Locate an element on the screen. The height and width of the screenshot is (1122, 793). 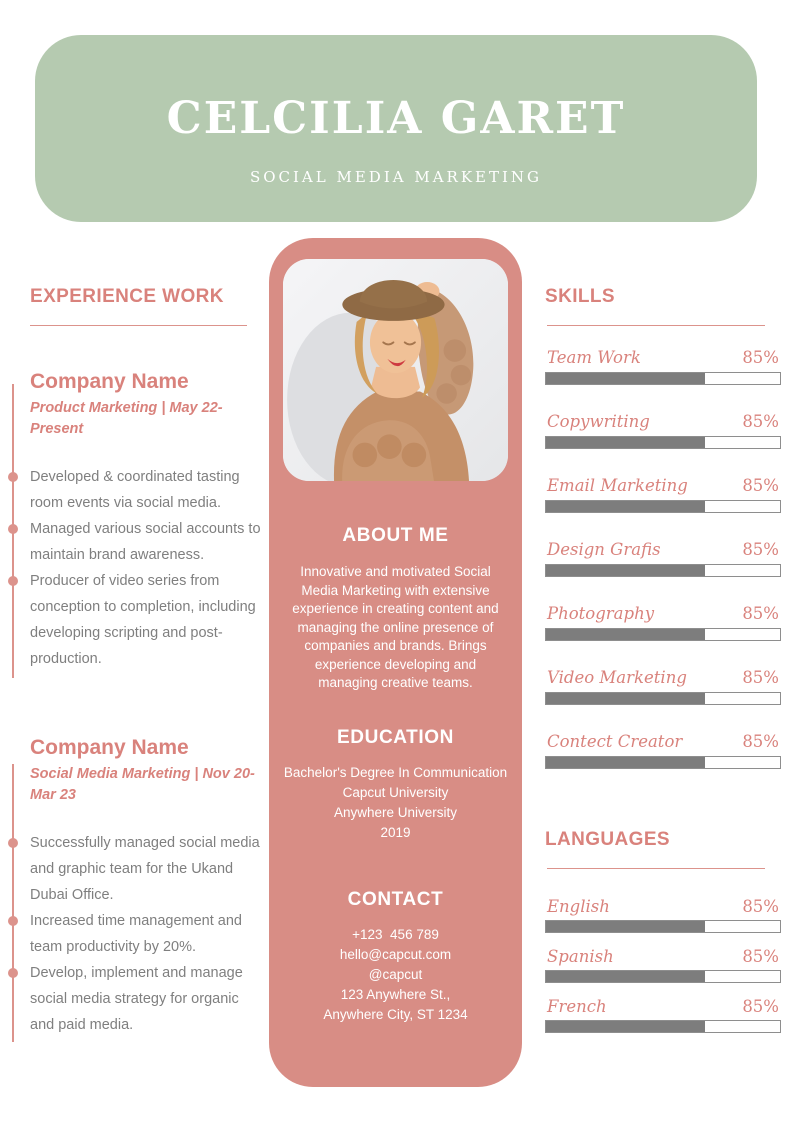
contact-handle: @capcut is located at coordinates (395, 974).